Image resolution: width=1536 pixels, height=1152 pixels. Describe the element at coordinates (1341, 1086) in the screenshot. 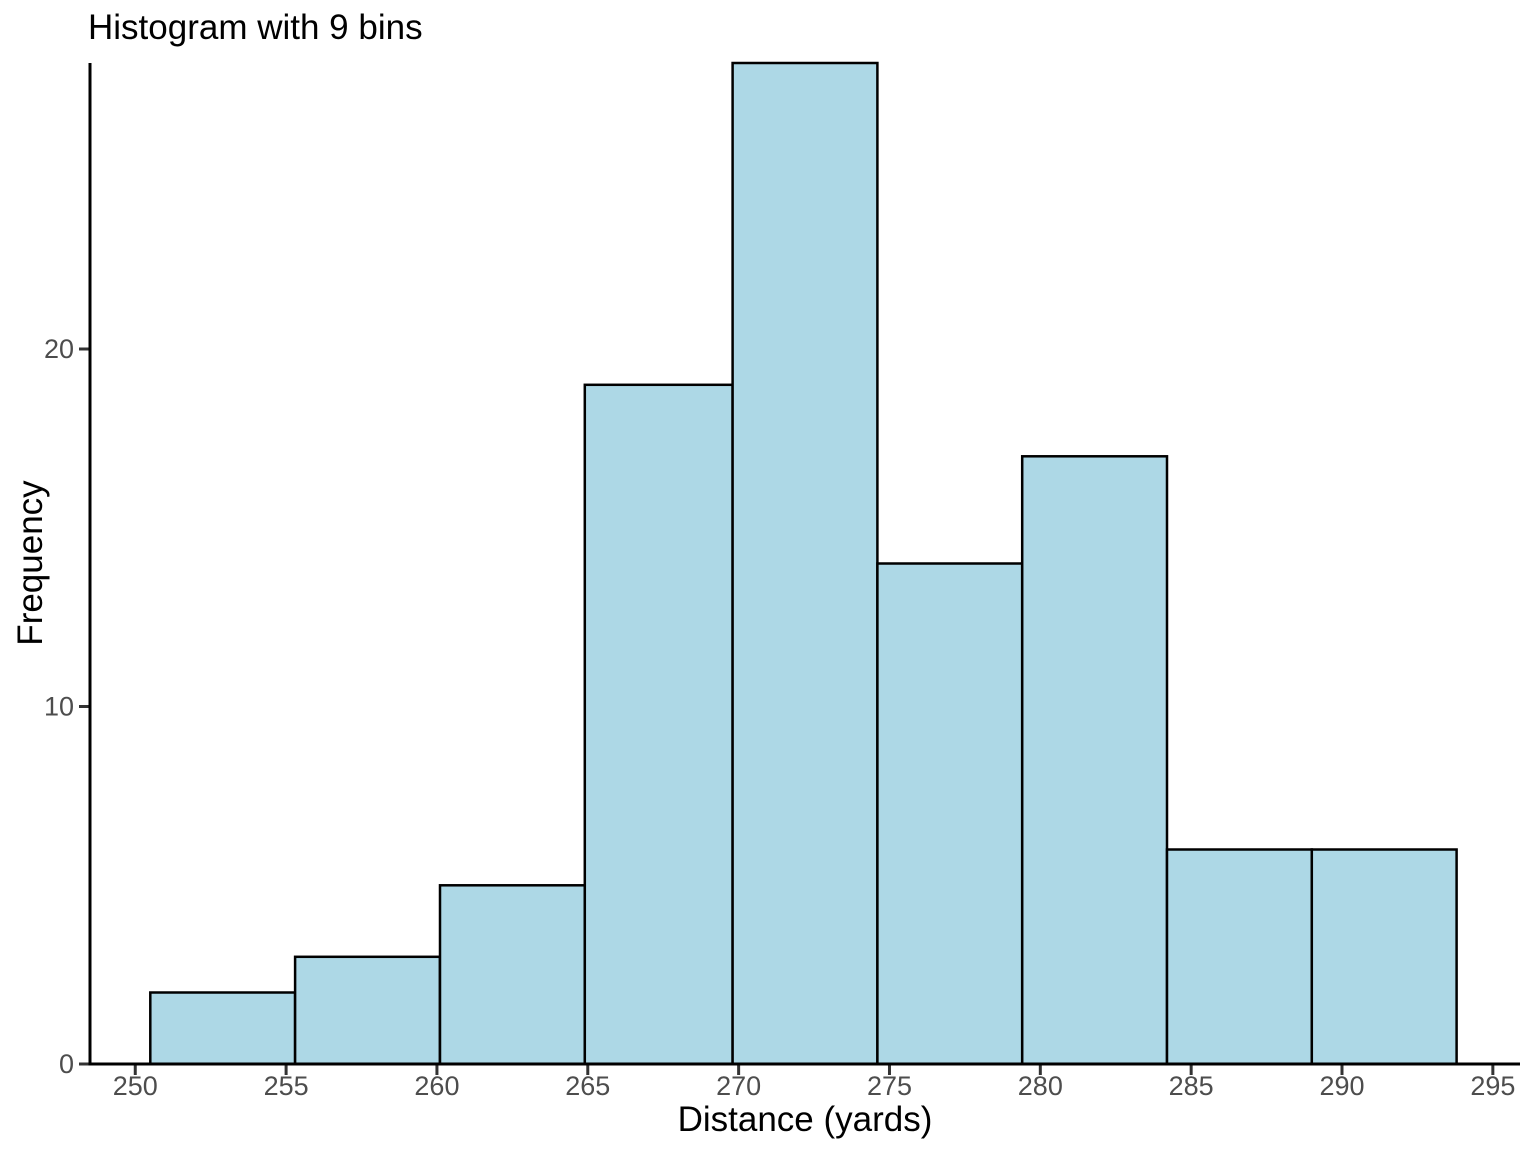

I see `x-tick-label: 290` at that location.